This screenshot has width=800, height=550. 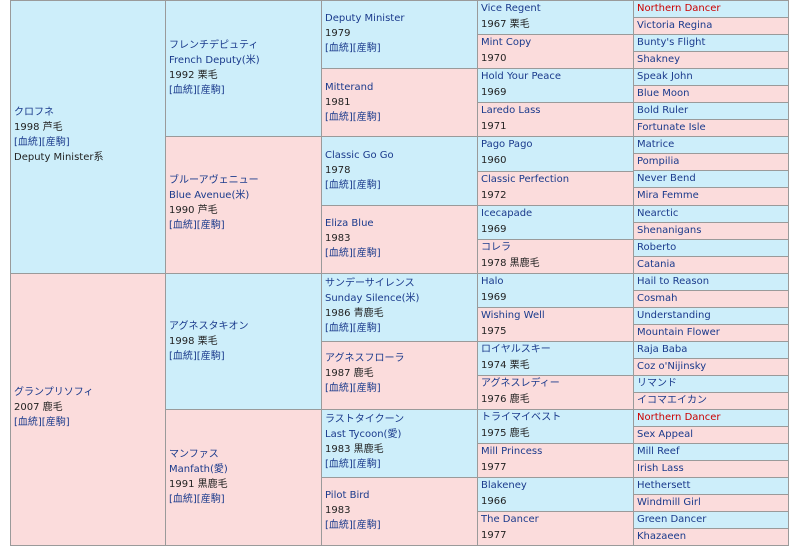 What do you see at coordinates (672, 400) in the screenshot?
I see `horse-name: イコマエイカン` at bounding box center [672, 400].